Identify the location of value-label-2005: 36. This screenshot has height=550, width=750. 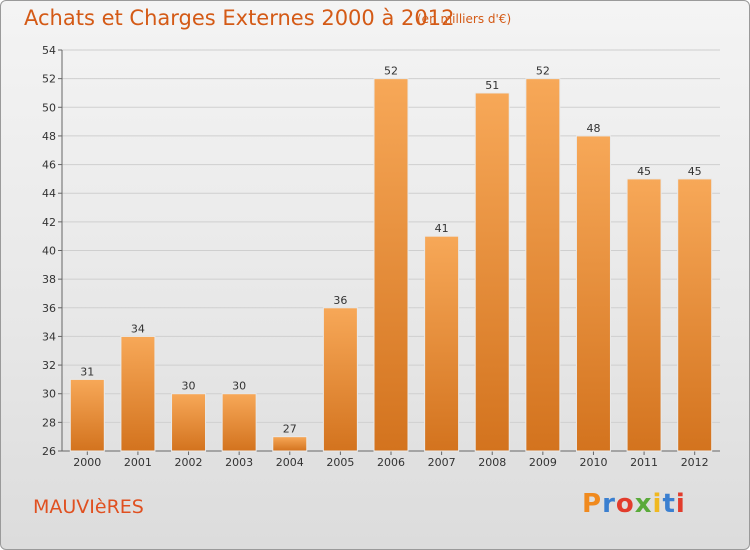
(340, 300).